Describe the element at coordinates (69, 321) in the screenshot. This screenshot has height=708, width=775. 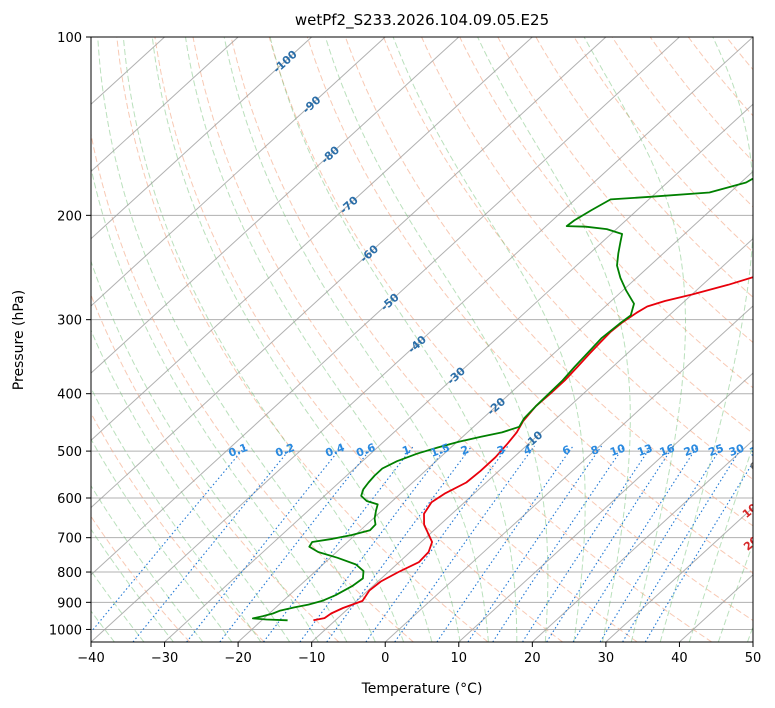
I see `y-tick-label: 300` at that location.